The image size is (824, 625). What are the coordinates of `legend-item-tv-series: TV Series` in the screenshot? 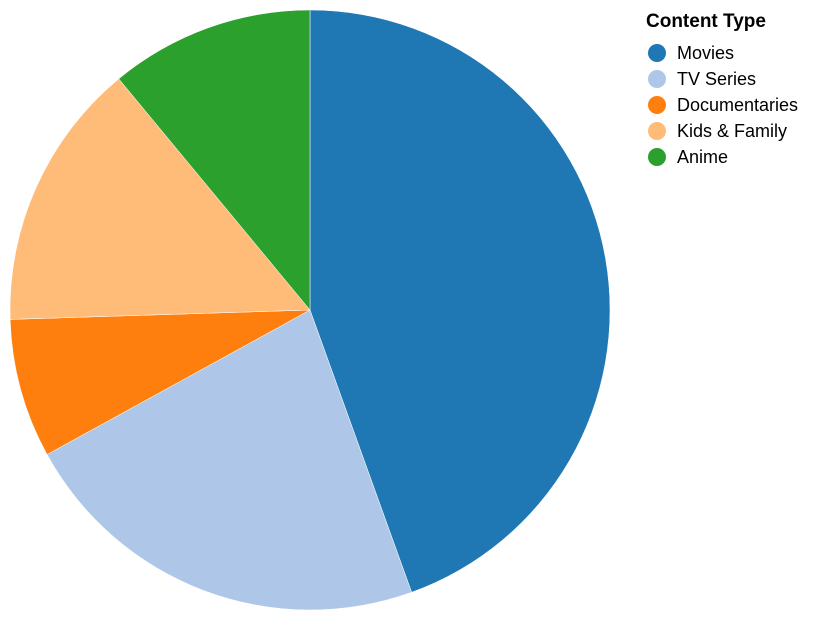 It's located at (702, 79).